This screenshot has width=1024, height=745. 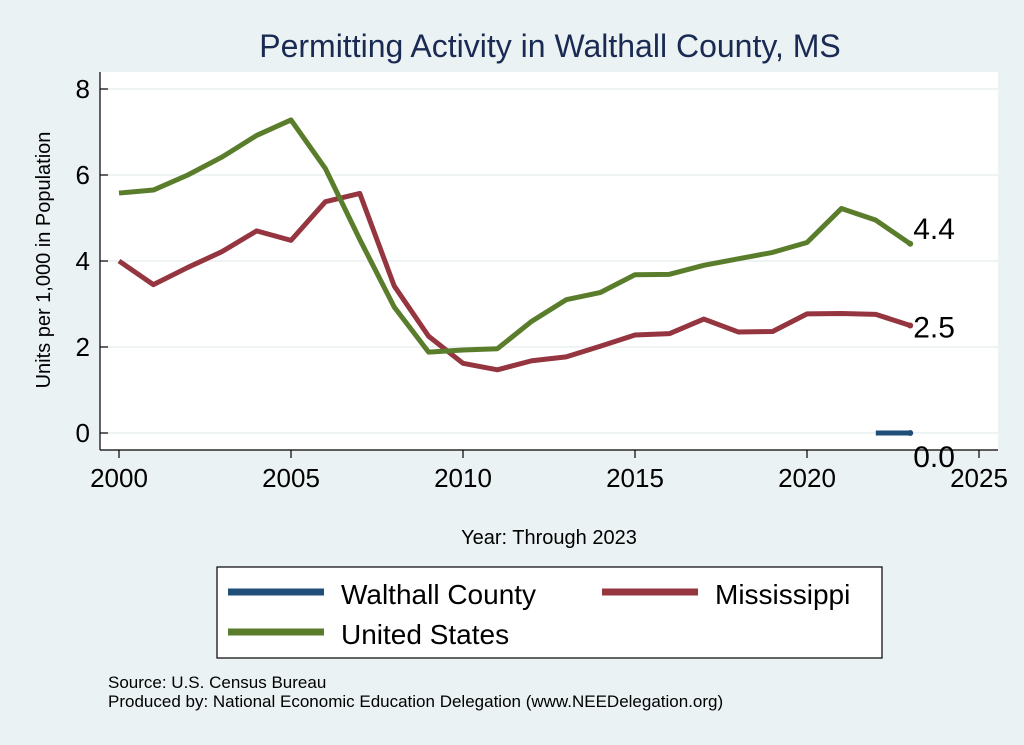 What do you see at coordinates (463, 478) in the screenshot?
I see `x-tick-label: 2010` at bounding box center [463, 478].